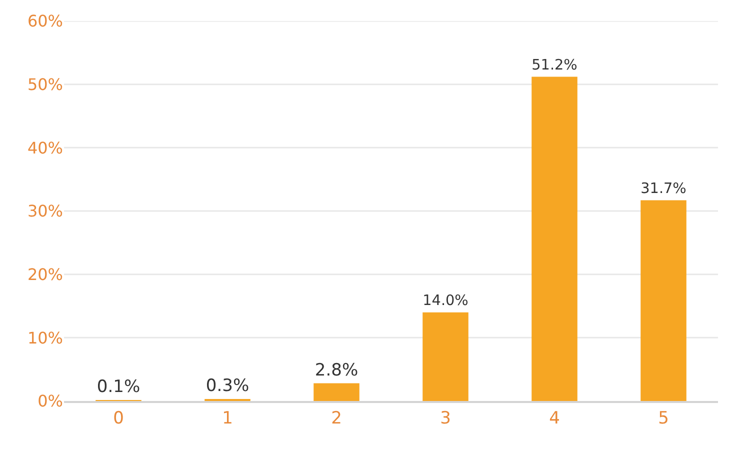  Describe the element at coordinates (45, 338) in the screenshot. I see `y-tick-label: 10%` at that location.